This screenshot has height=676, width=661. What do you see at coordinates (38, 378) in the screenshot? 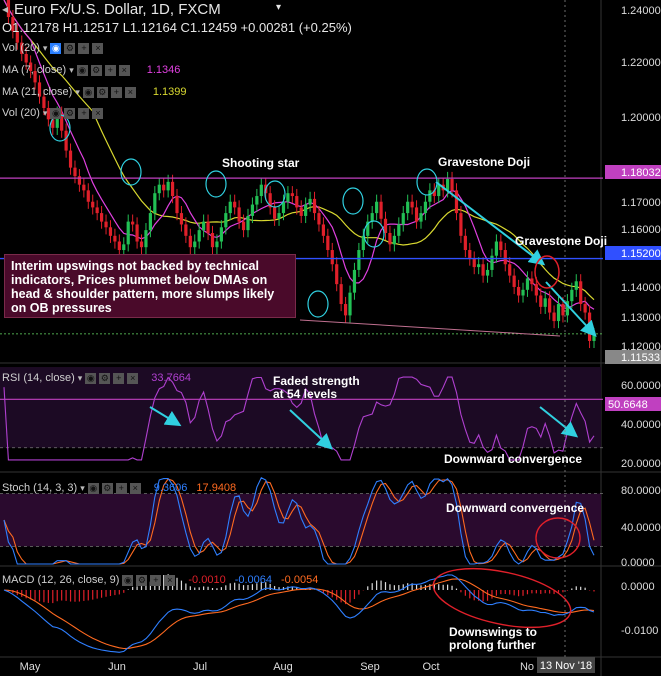
I see `rsi-label: RSI (14, close)` at bounding box center [38, 378].